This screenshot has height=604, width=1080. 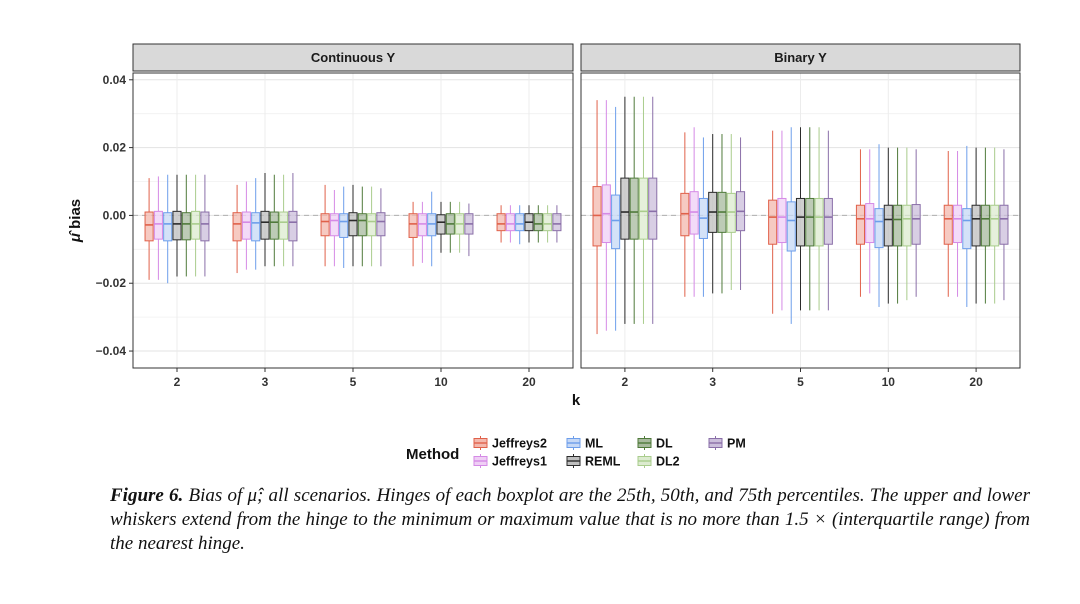 What do you see at coordinates (519, 462) in the screenshot?
I see `legend-label: Jeffreys1` at bounding box center [519, 462].